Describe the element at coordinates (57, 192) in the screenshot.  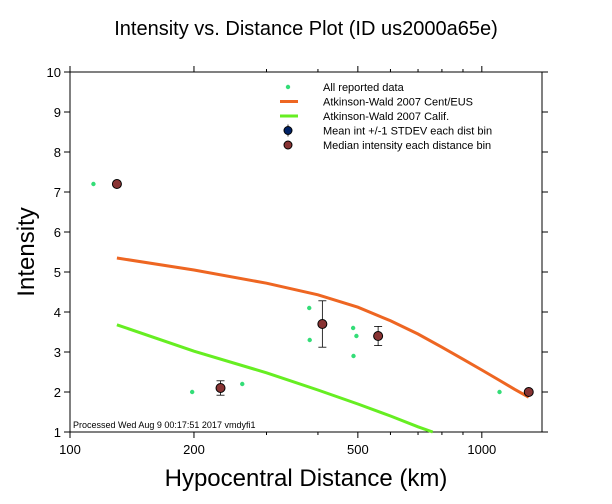
I see `y-tick-label: 7` at that location.